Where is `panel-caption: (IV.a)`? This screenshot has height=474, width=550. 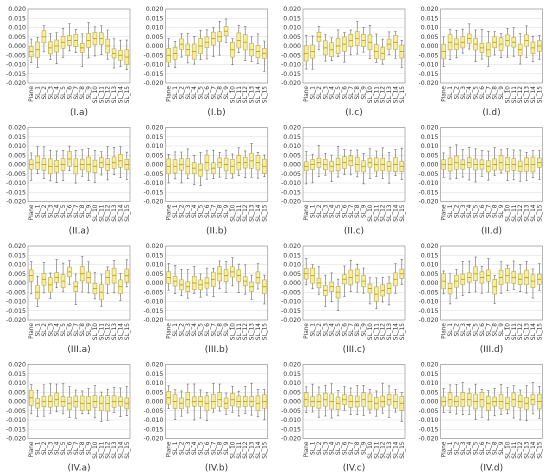
panel-caption: (IV.a) is located at coordinates (78, 469).